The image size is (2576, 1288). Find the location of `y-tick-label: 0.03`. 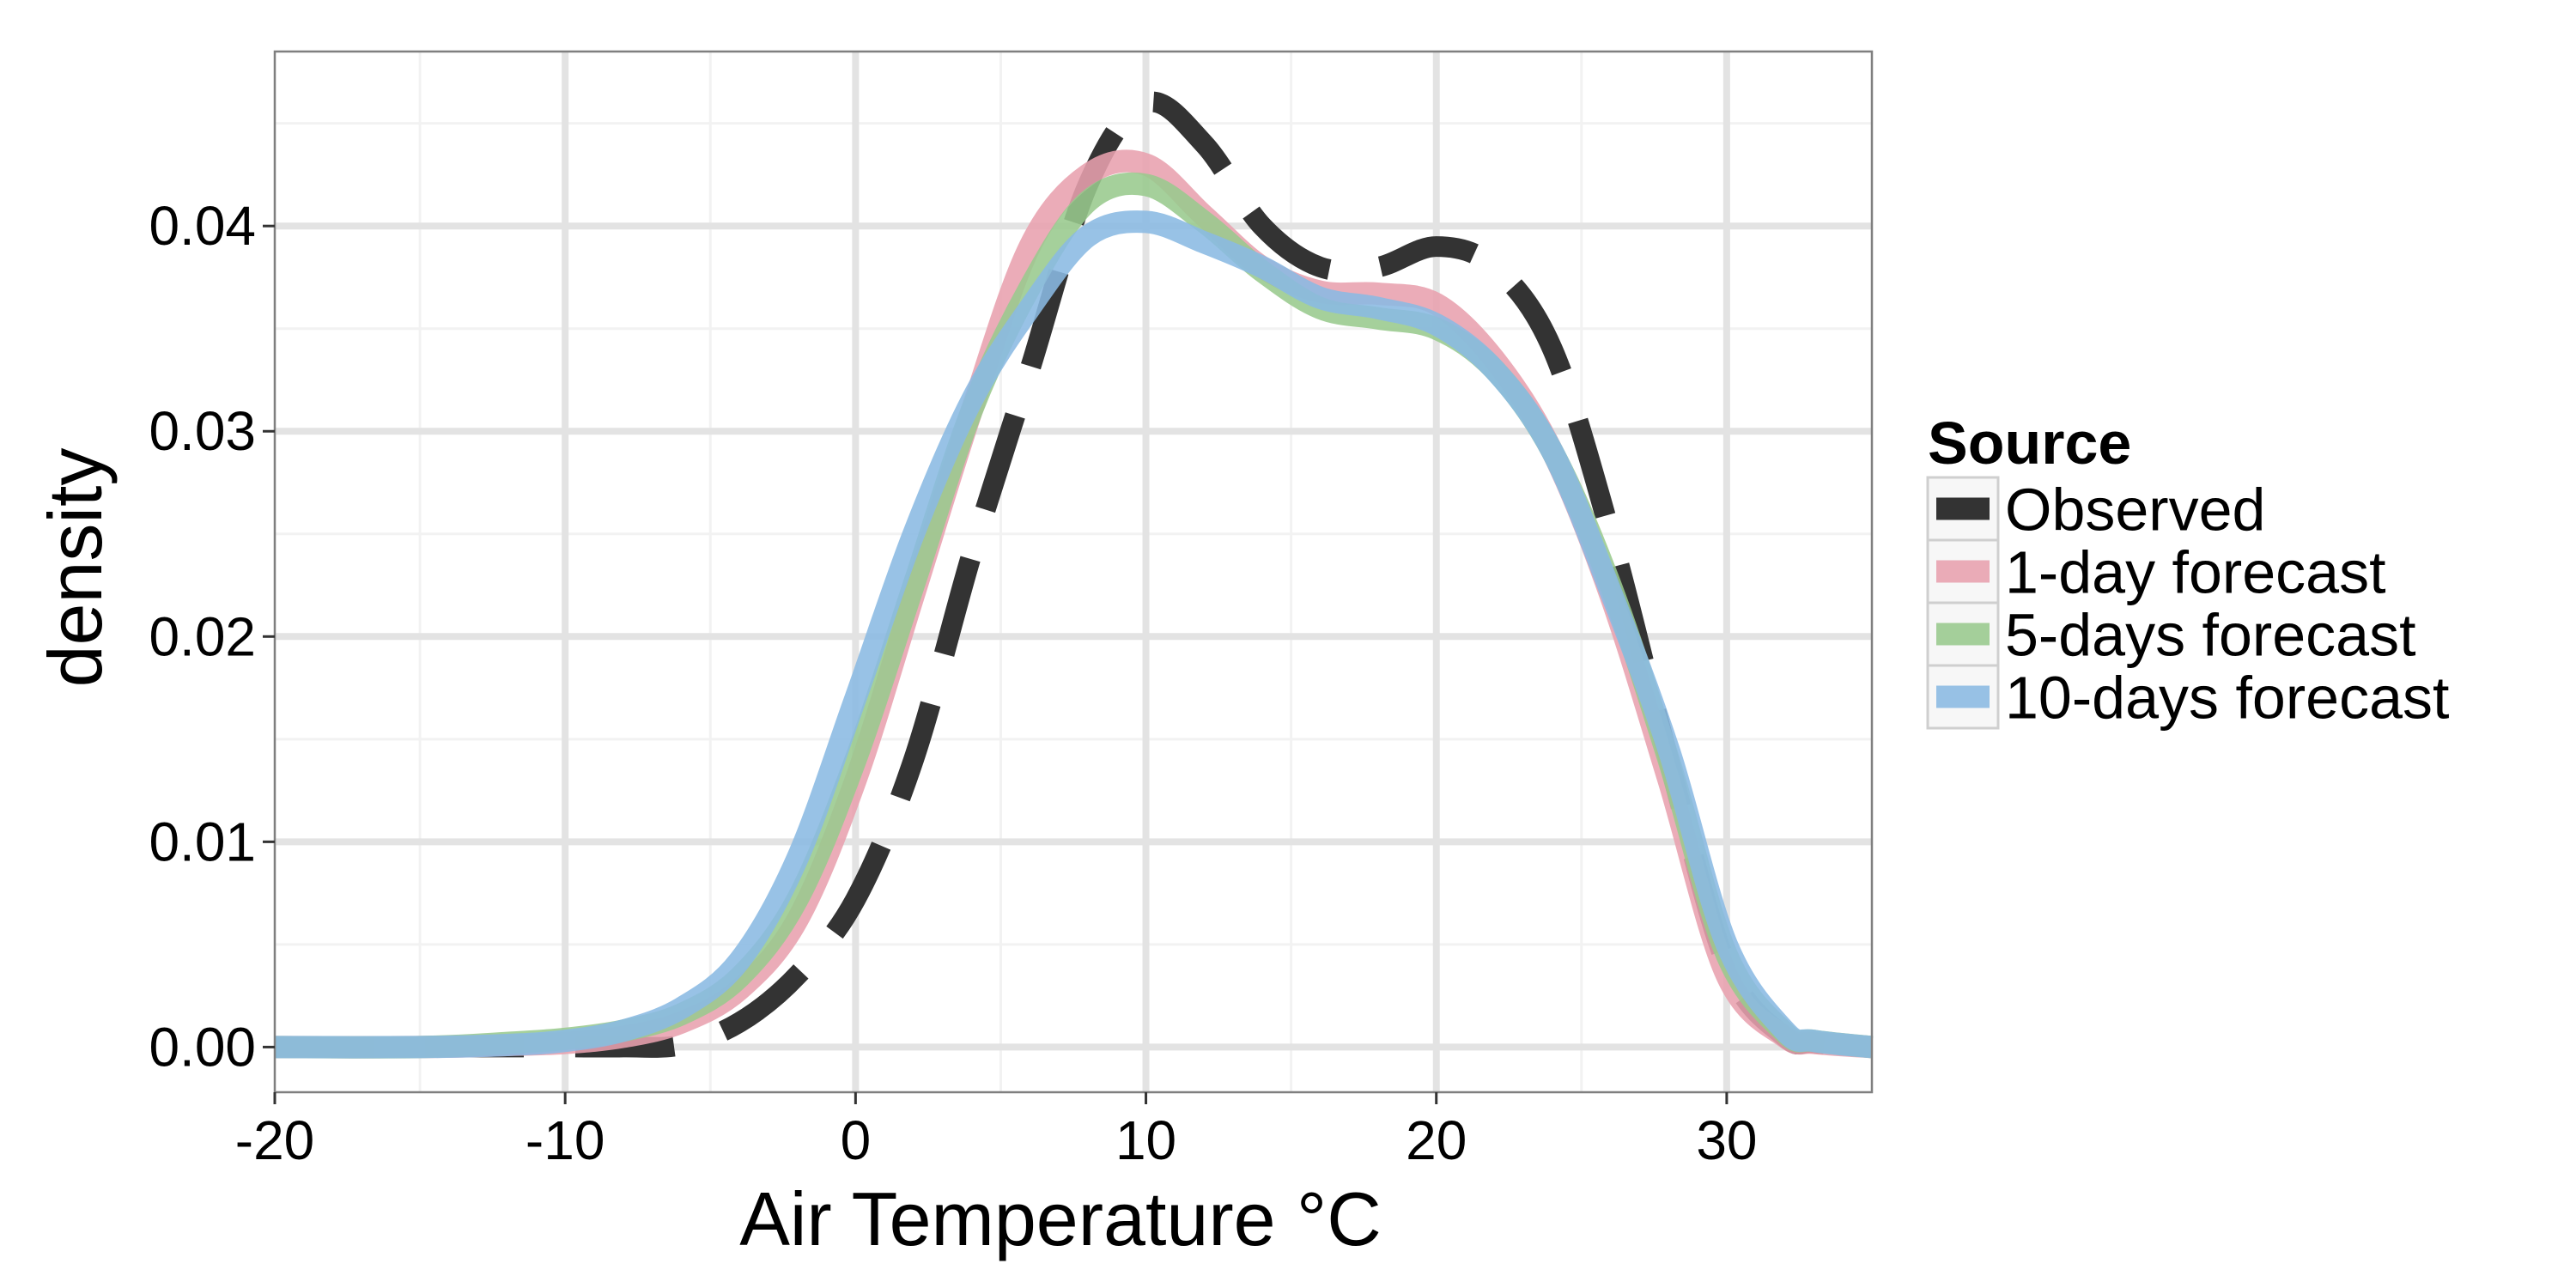

y-tick-label: 0.03 is located at coordinates (202, 431).